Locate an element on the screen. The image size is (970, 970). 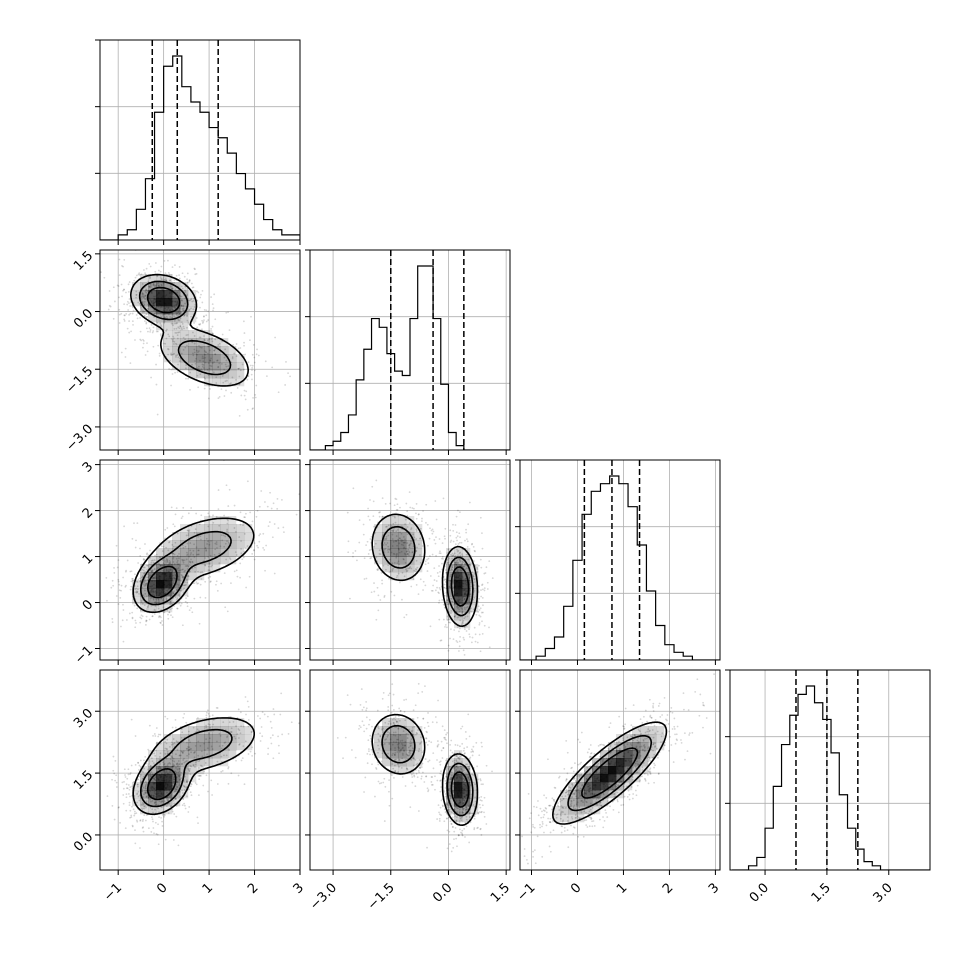
y-tick-label: 0 is located at coordinates (88, 605).